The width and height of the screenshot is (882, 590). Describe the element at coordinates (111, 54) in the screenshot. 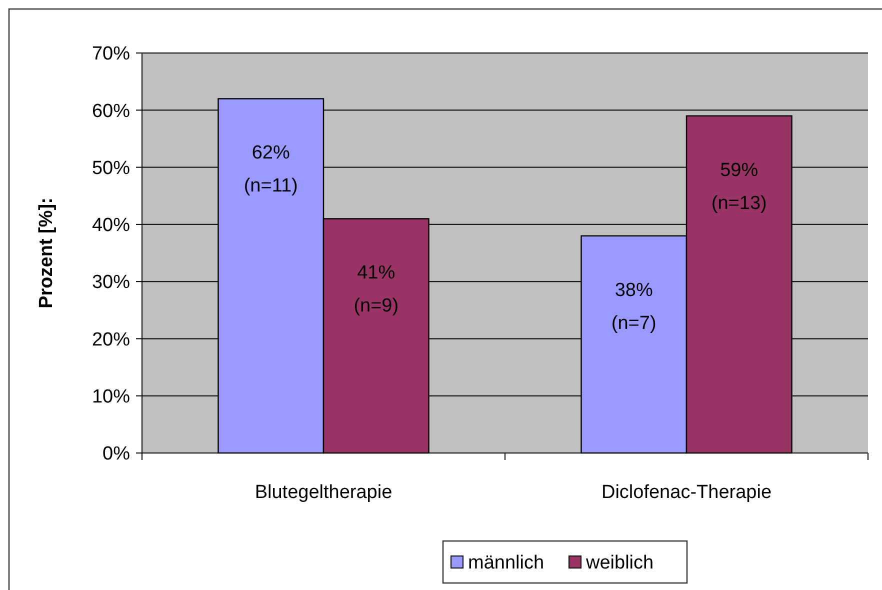

I see `y-tick-label: 70%` at that location.